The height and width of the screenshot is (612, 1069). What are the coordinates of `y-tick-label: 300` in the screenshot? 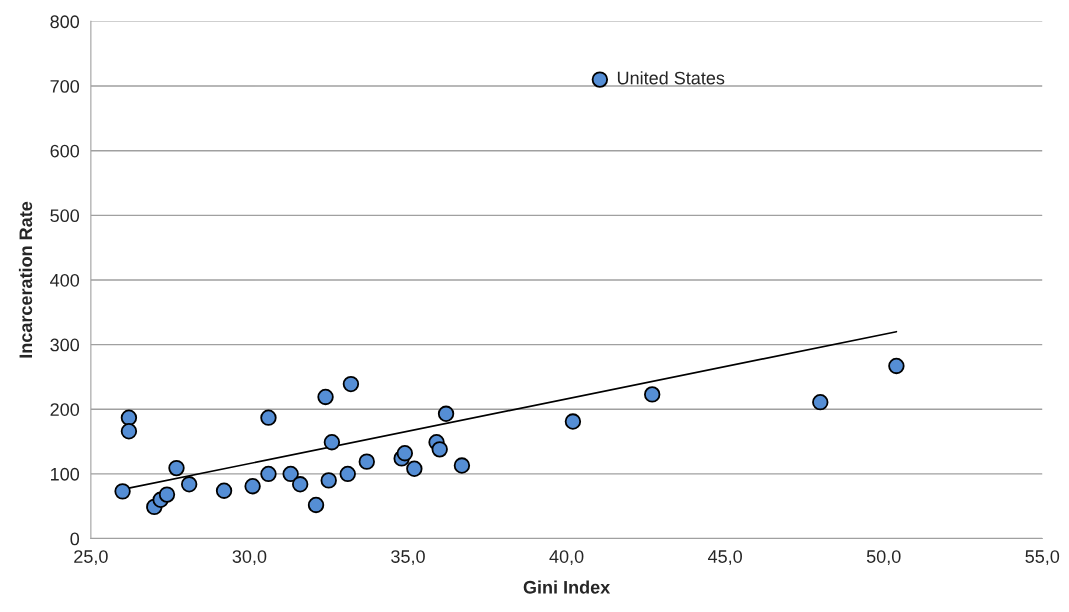 It's located at (65, 345).